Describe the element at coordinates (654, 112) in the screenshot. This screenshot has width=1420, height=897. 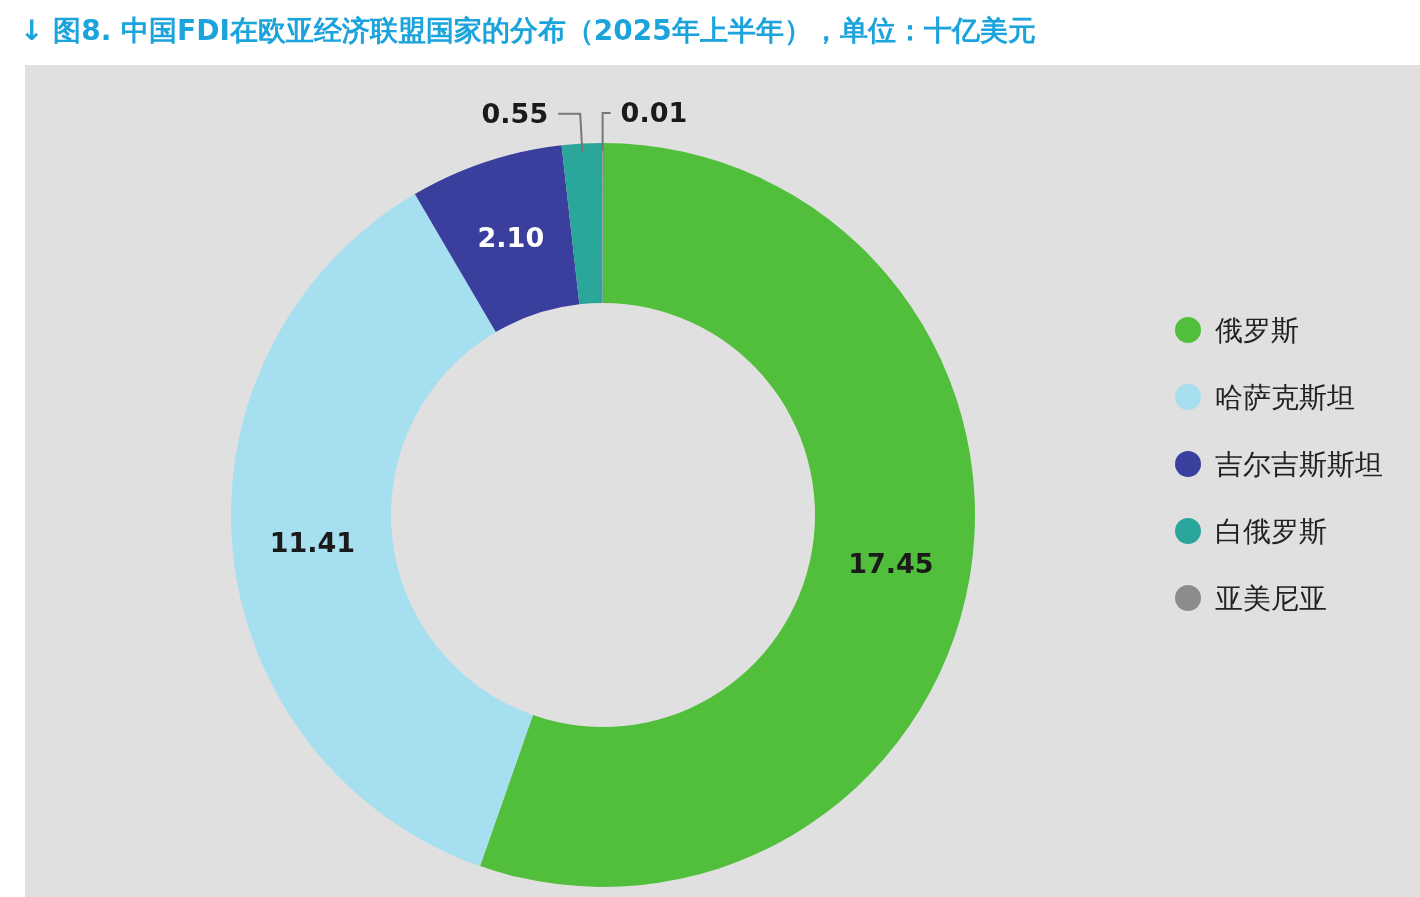
I see `data-label: 0.01` at that location.